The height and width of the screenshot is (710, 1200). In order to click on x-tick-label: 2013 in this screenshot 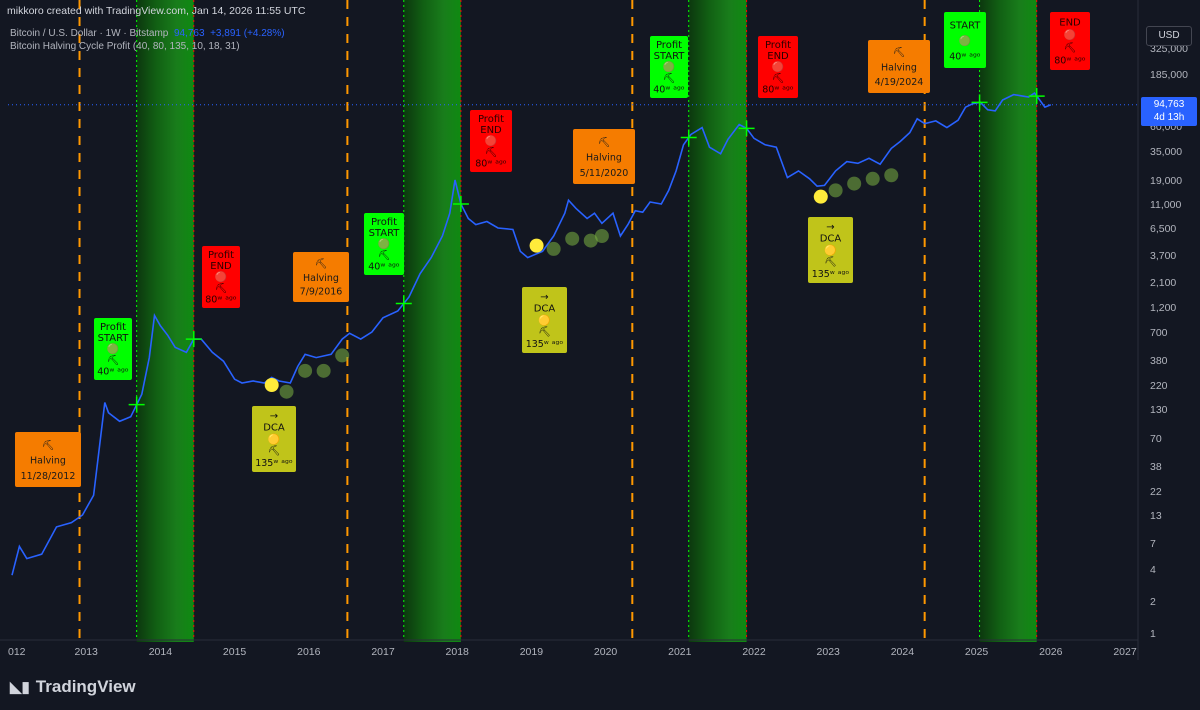, I will do `click(87, 652)`.